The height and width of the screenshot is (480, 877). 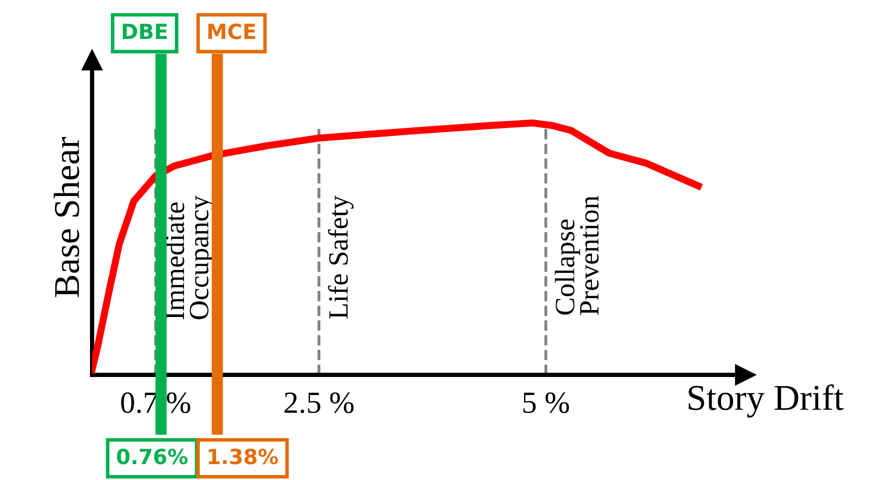 What do you see at coordinates (546, 403) in the screenshot?
I see `x-tick-label: 5 %` at bounding box center [546, 403].